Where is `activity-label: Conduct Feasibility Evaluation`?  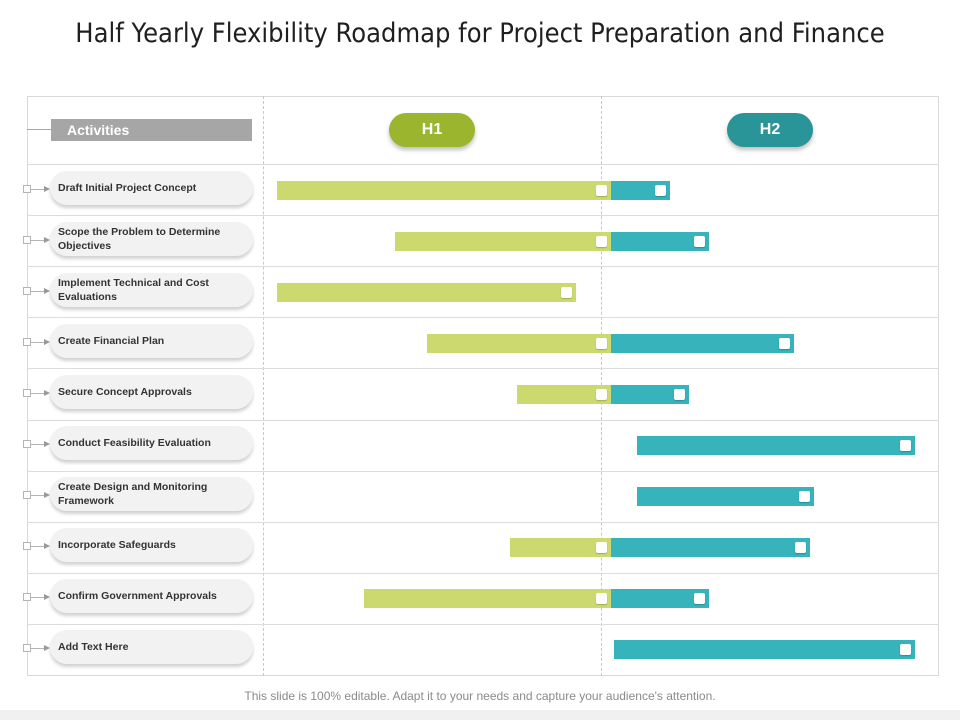
activity-label: Conduct Feasibility Evaluation is located at coordinates (151, 443).